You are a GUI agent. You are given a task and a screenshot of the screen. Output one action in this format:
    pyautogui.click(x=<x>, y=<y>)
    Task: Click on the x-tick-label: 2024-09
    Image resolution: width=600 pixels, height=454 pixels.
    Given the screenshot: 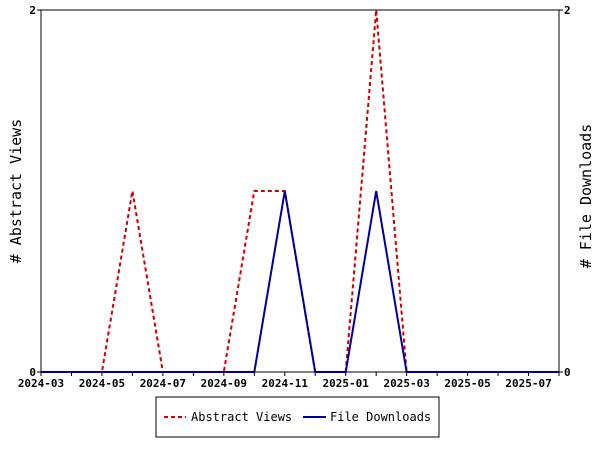 What is the action you would take?
    pyautogui.click(x=224, y=383)
    